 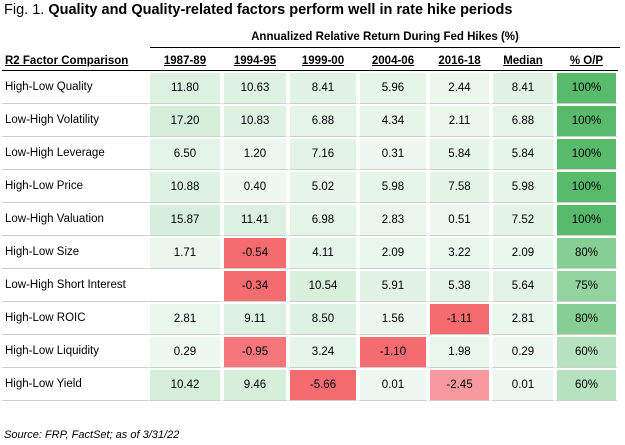 I want to click on value-cell: 9.11, so click(x=255, y=318).